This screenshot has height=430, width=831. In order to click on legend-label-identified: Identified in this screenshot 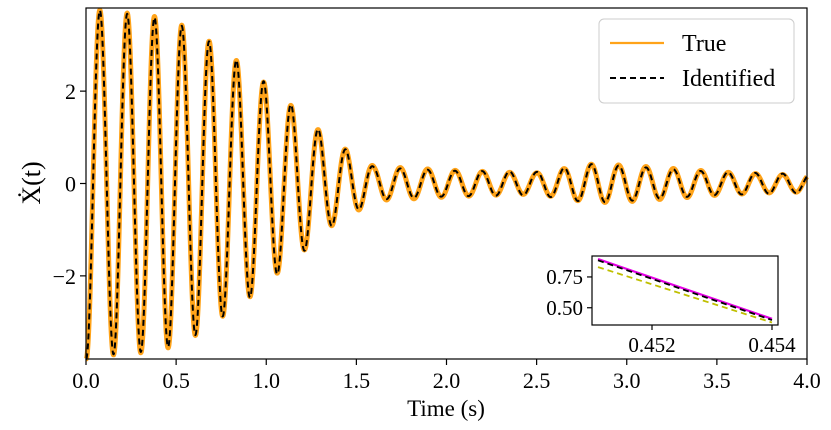, I will do `click(728, 79)`.